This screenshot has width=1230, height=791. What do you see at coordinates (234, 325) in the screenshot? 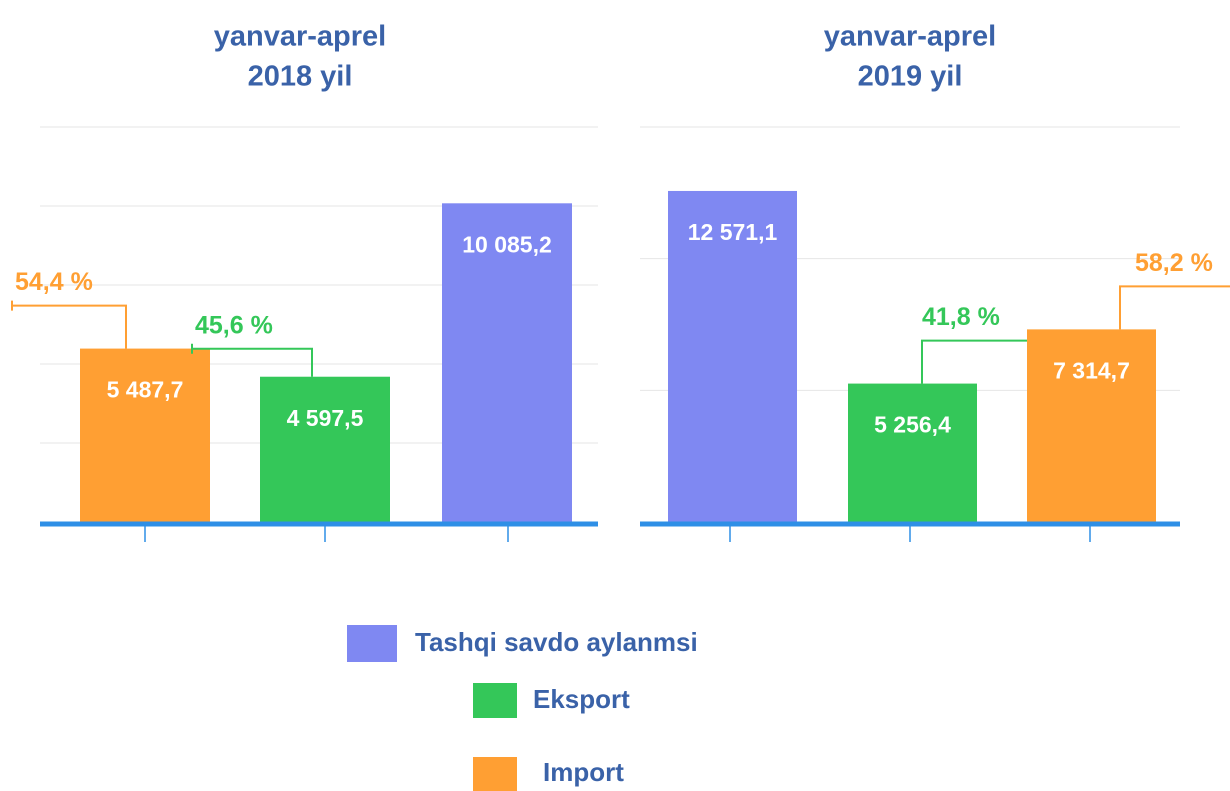
I see `share-label: 45,6 %` at bounding box center [234, 325].